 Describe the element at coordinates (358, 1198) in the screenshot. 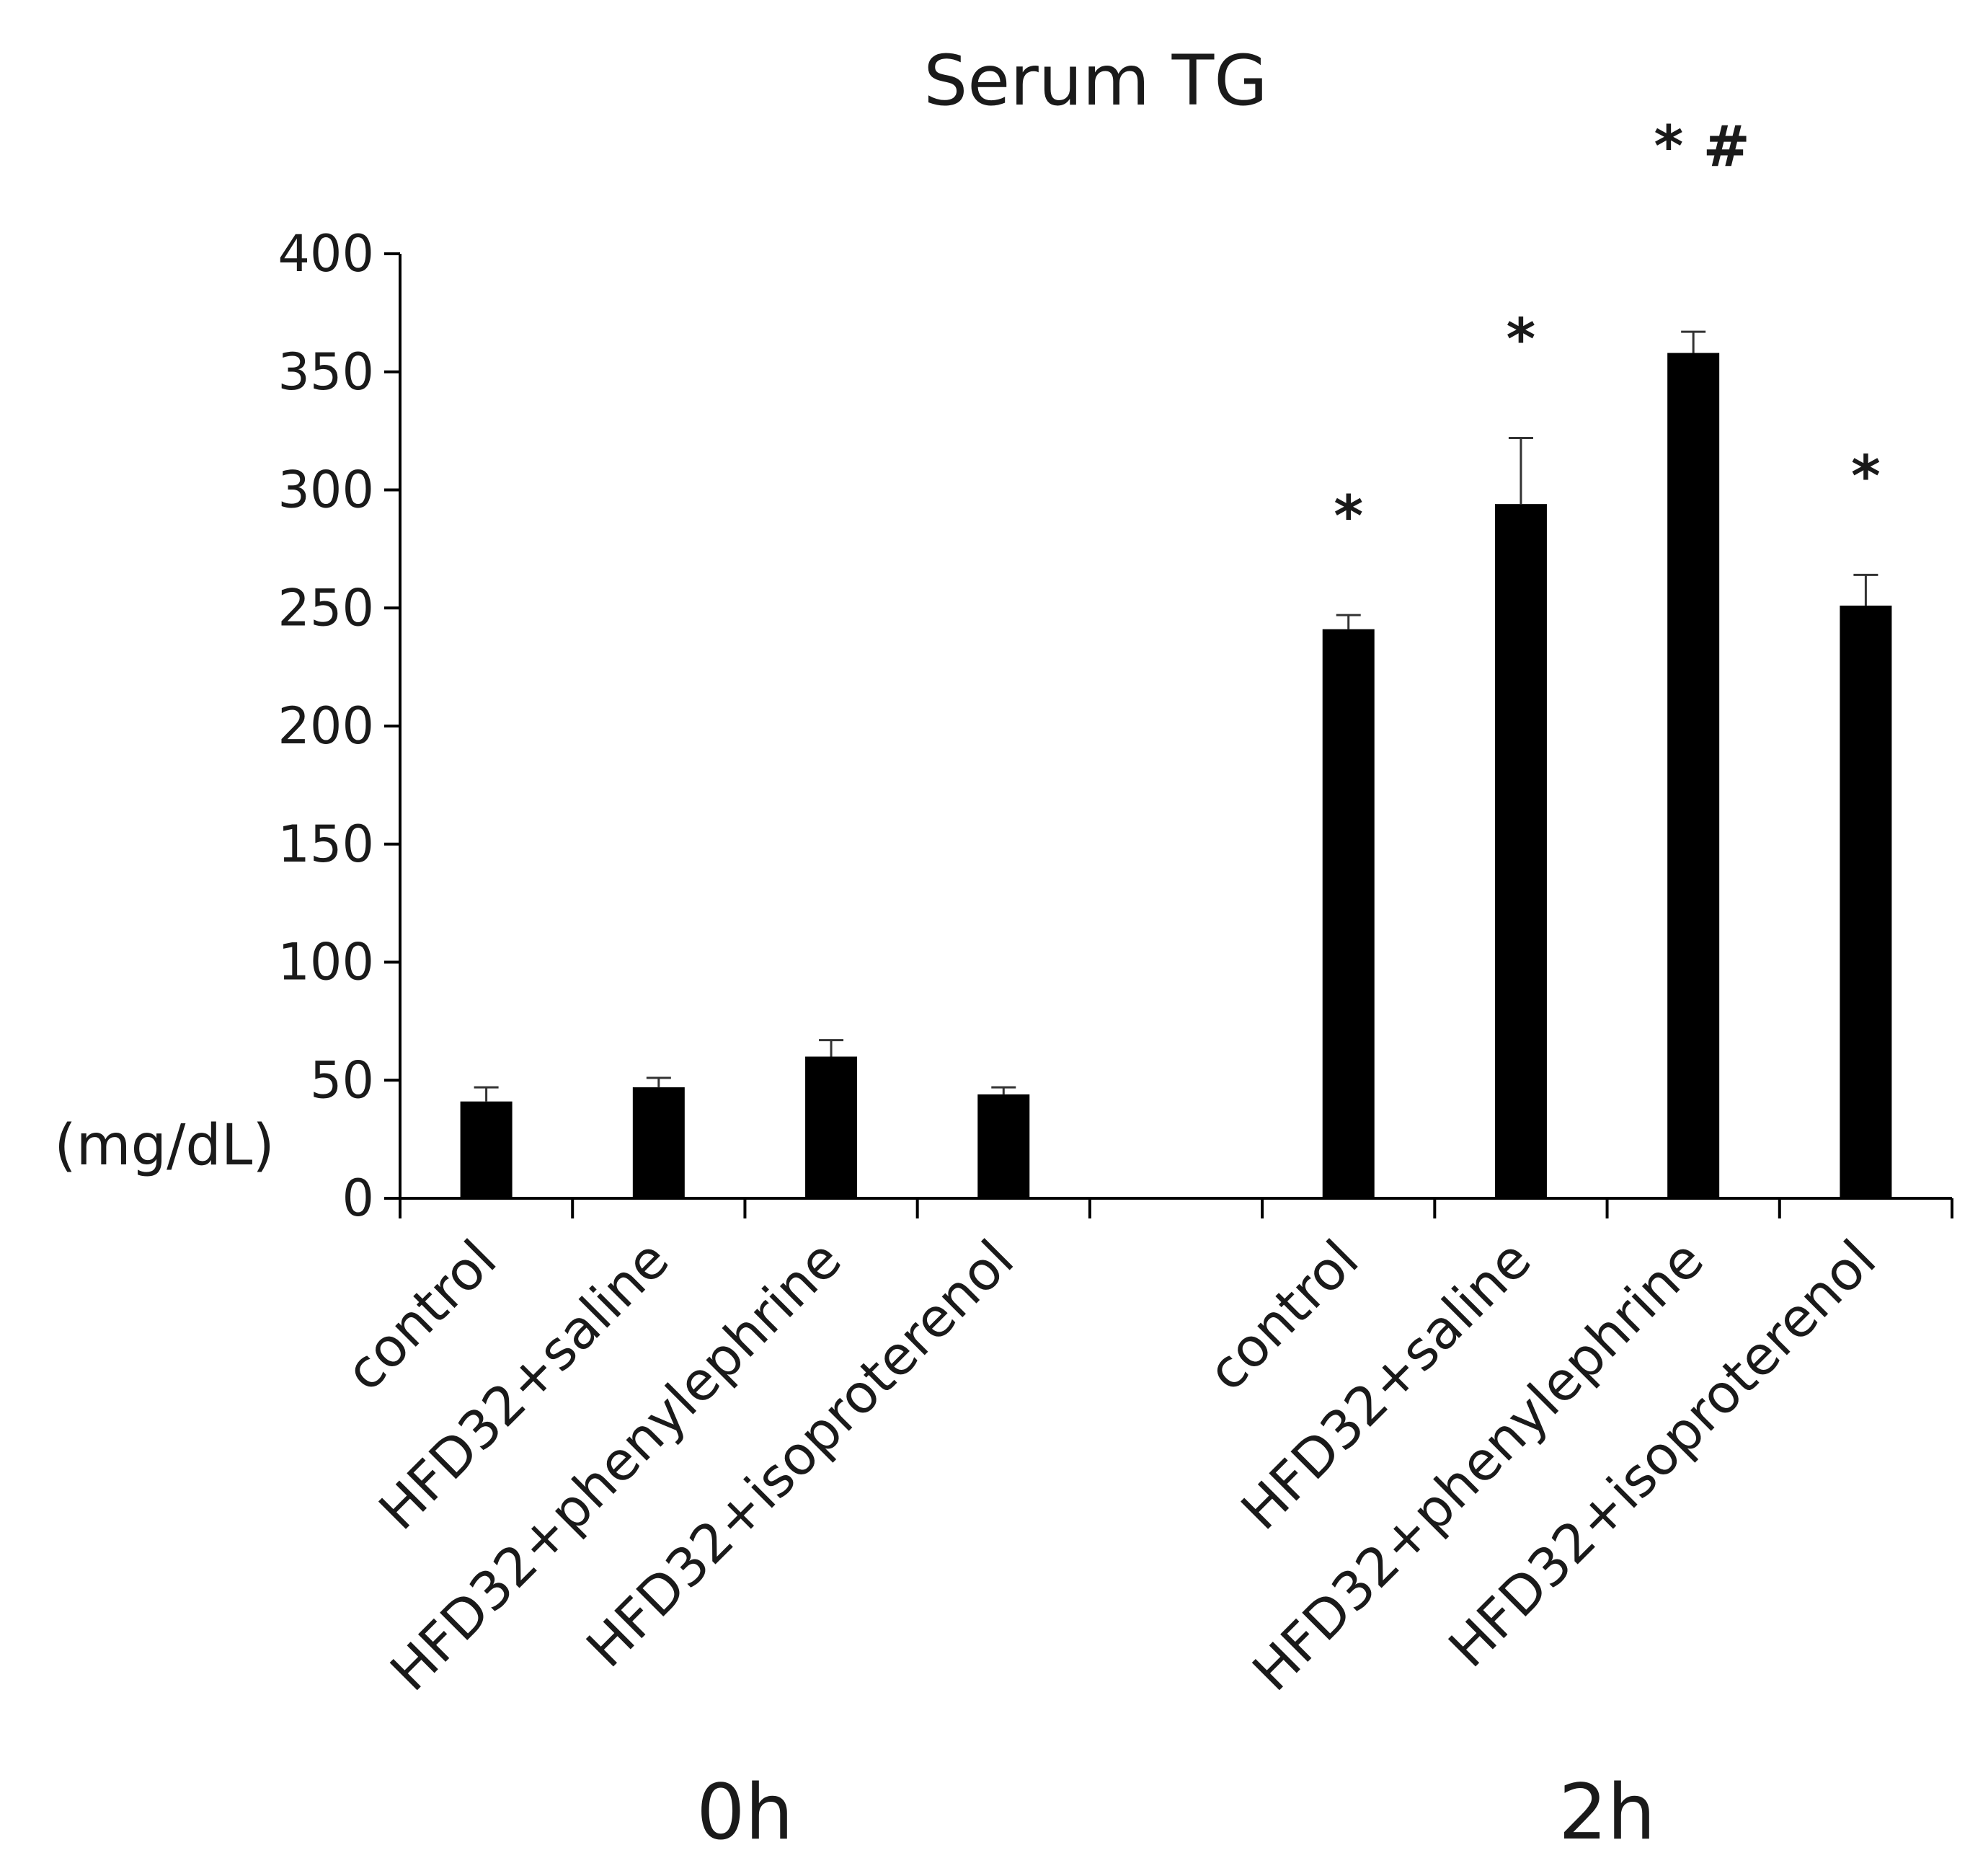

I see `y-tick-label: 0` at that location.